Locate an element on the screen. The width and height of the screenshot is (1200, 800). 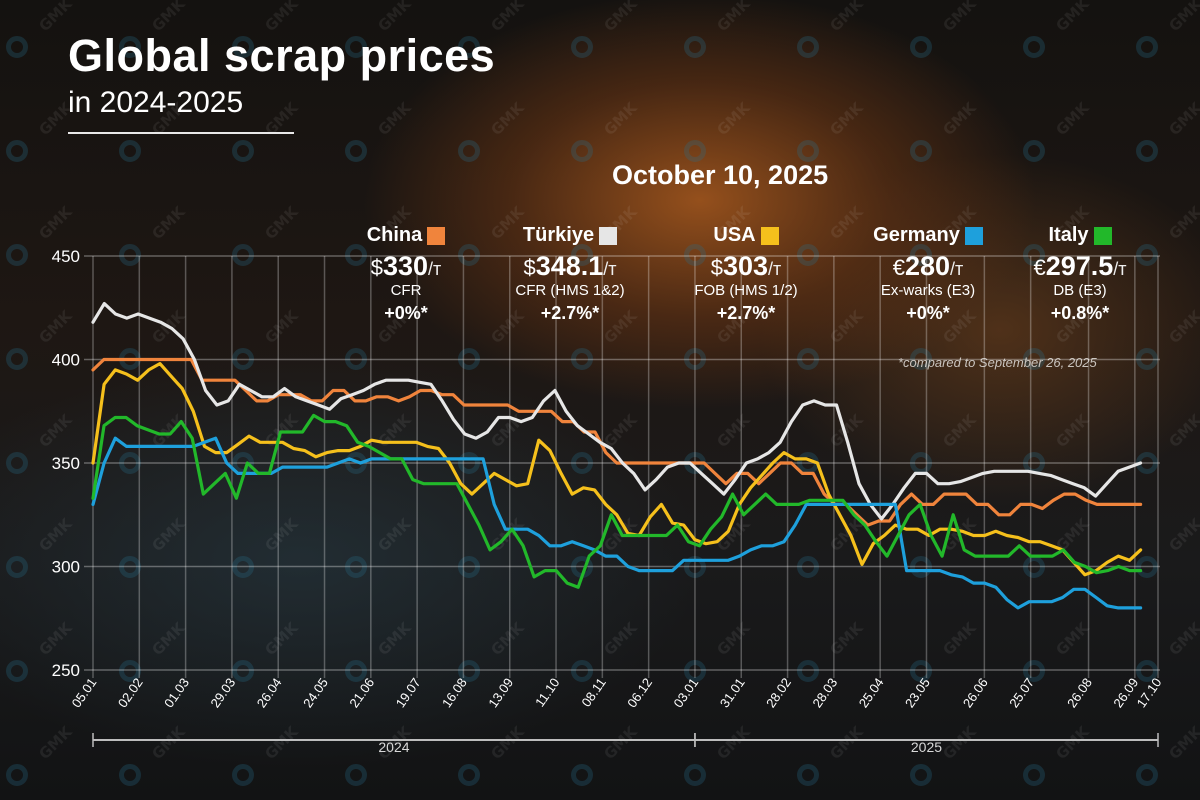
x-tick-label: 26.04 is located at coordinates (269, 692).